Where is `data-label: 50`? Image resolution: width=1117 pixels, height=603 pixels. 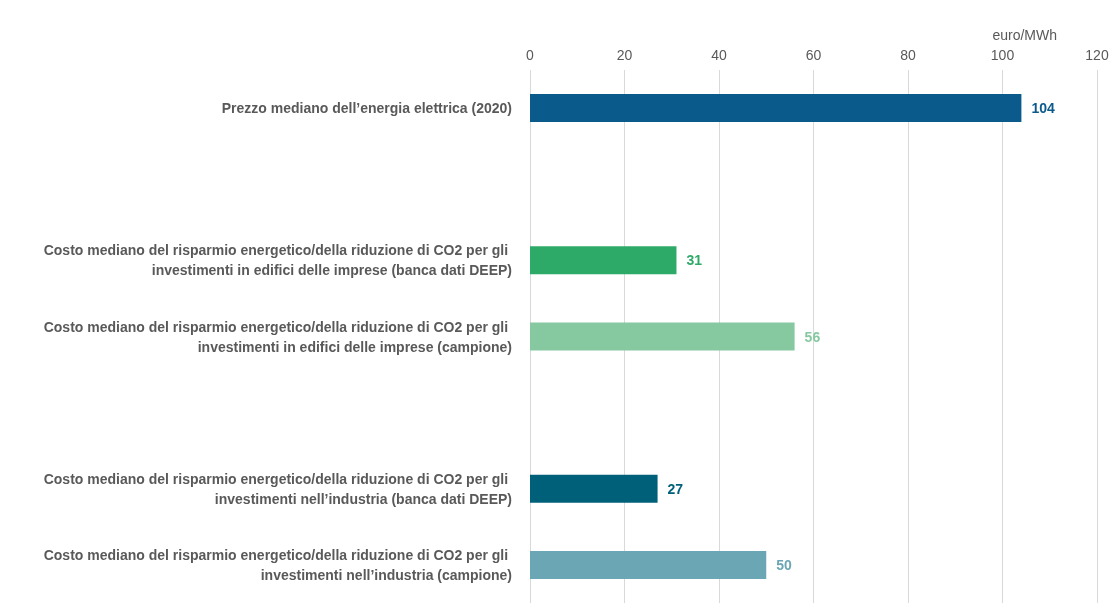 data-label: 50 is located at coordinates (784, 564).